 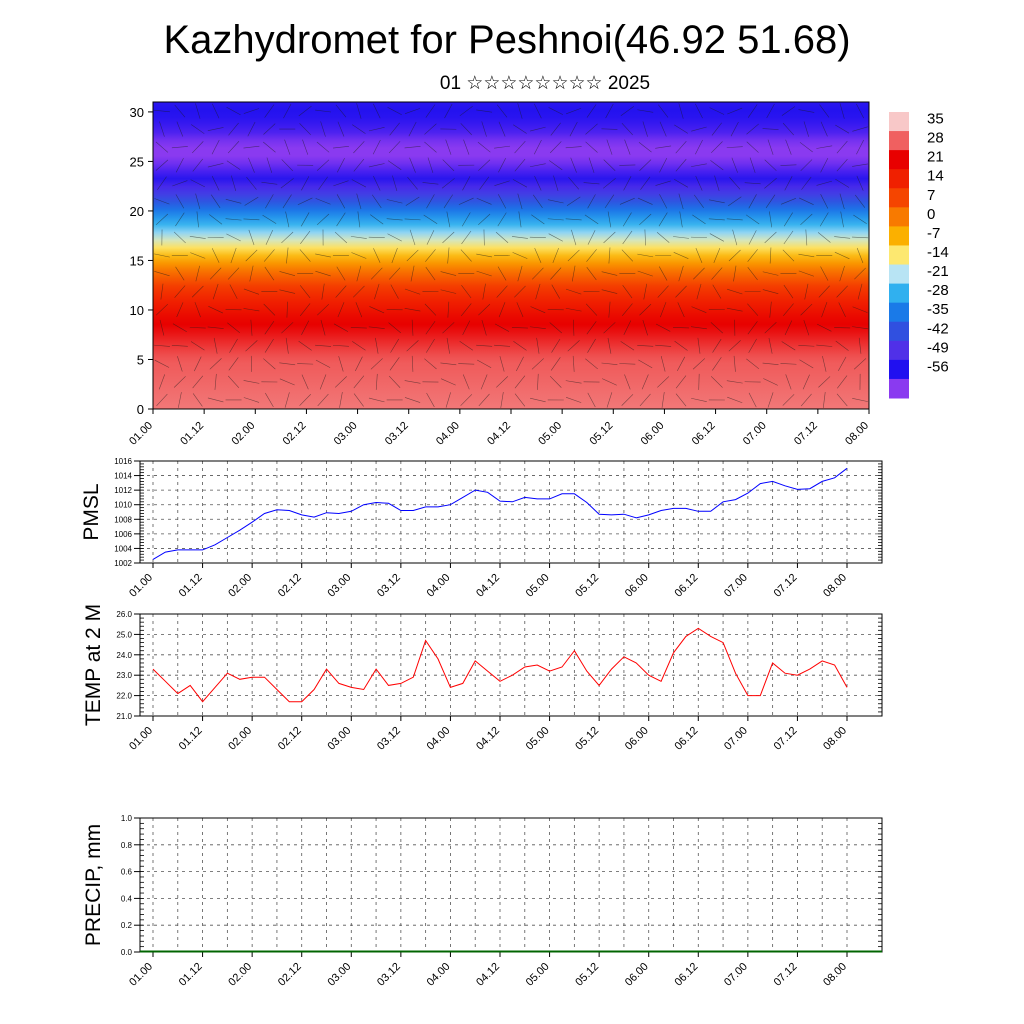 I want to click on y-tick-label: 1.0, so click(x=127, y=818).